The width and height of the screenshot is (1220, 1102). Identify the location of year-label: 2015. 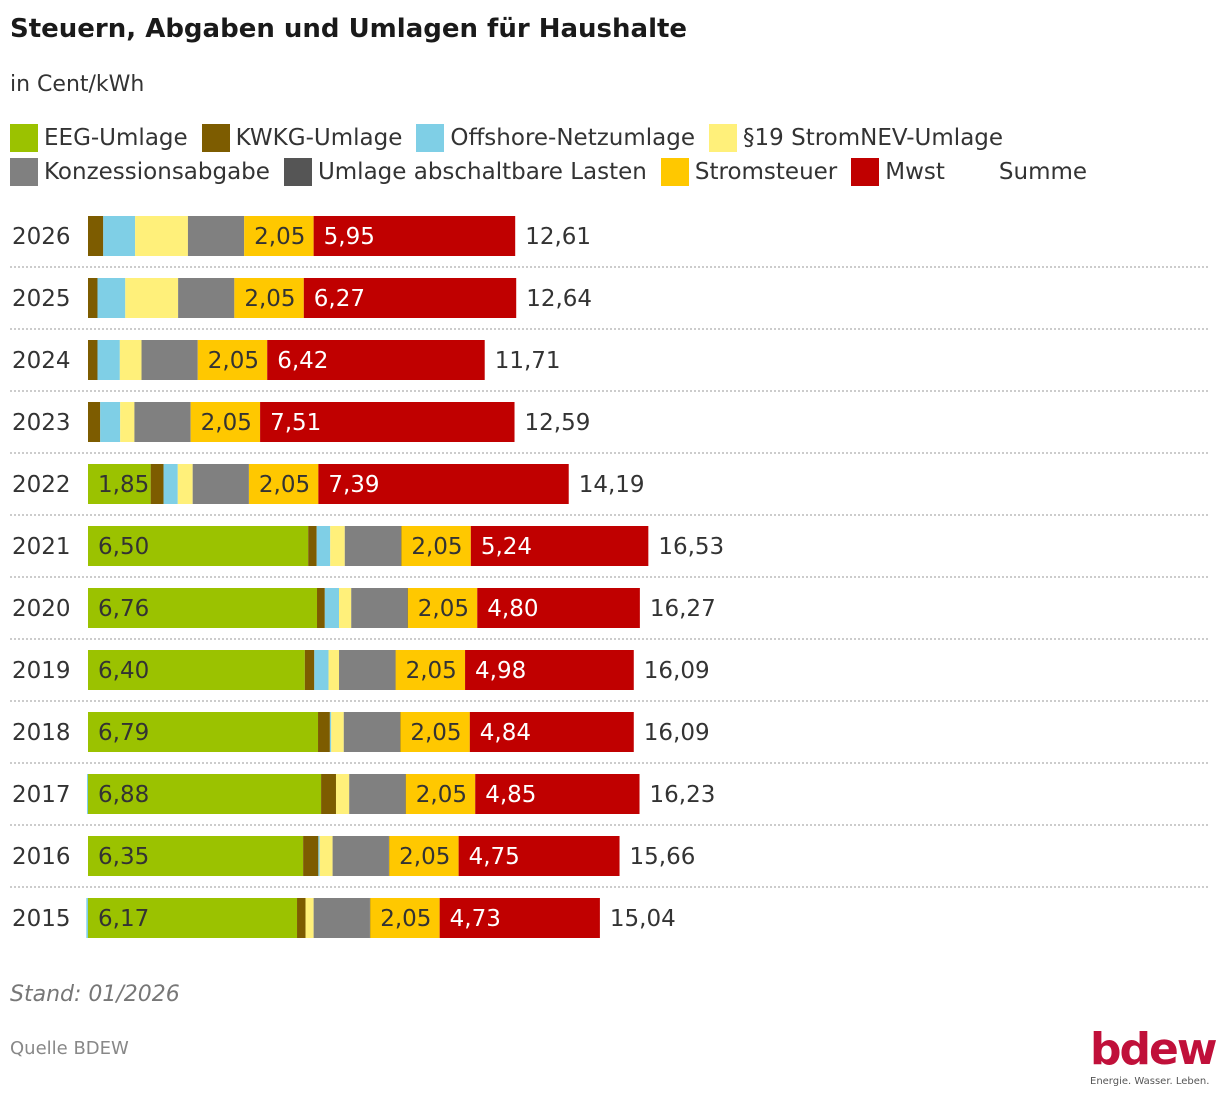
(41, 919).